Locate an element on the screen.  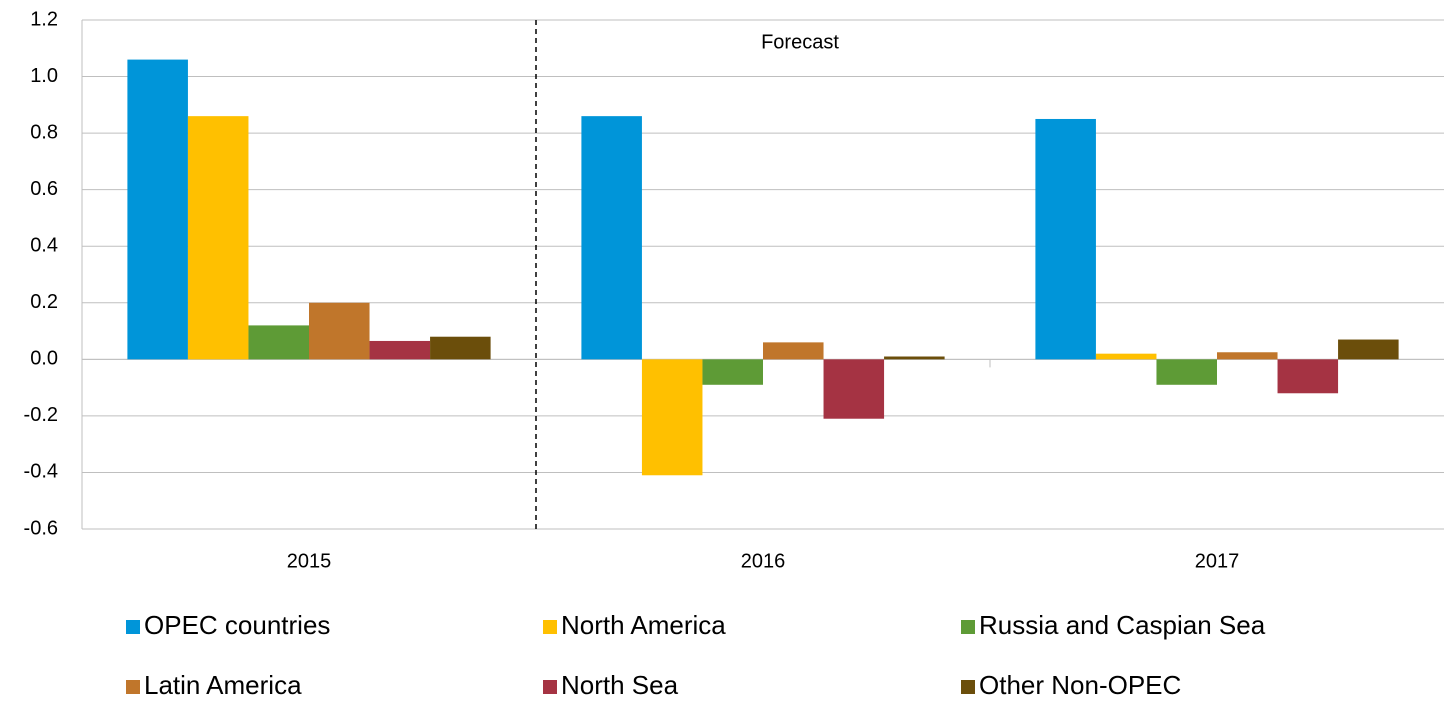
y-tick-label: 1.0 is located at coordinates (44, 76).